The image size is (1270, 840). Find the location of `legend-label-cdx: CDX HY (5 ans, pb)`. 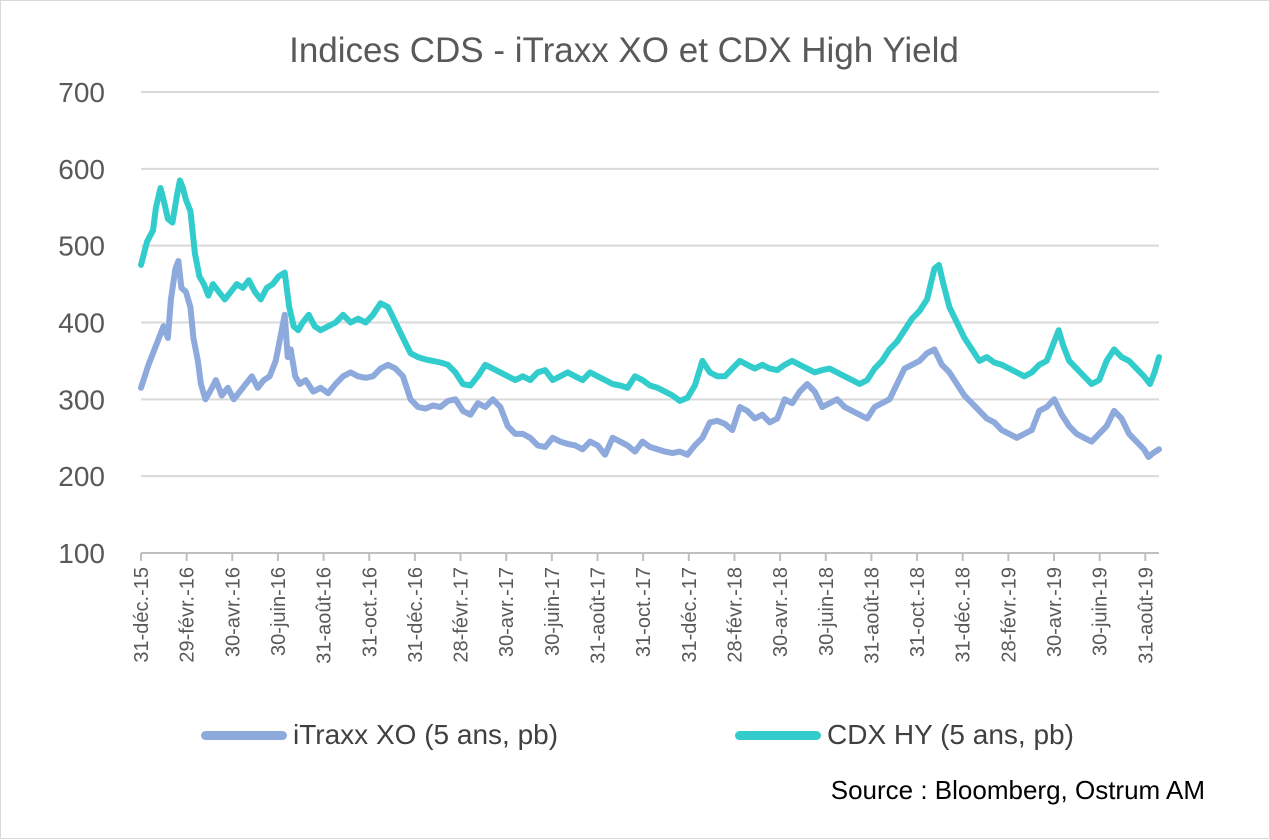

legend-label-cdx: CDX HY (5 ans, pb) is located at coordinates (950, 734).